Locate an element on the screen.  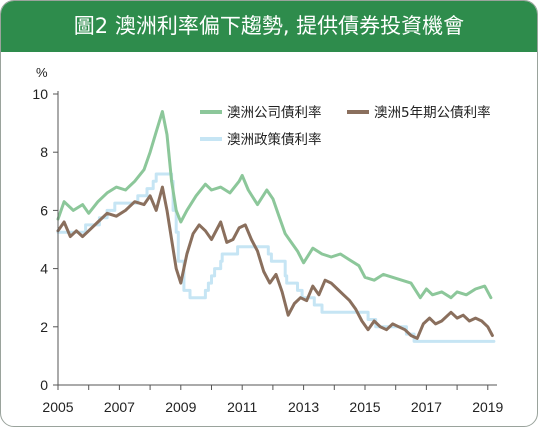
legend-label: 澳洲5年期公債利率 is located at coordinates (432, 112).